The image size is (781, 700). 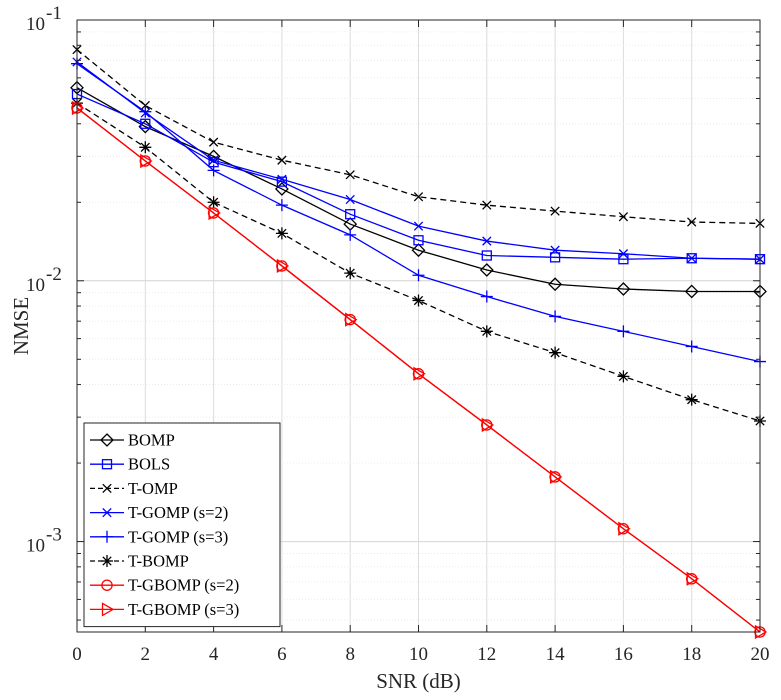 I want to click on y-axis-title: NMSE, so click(x=21, y=326).